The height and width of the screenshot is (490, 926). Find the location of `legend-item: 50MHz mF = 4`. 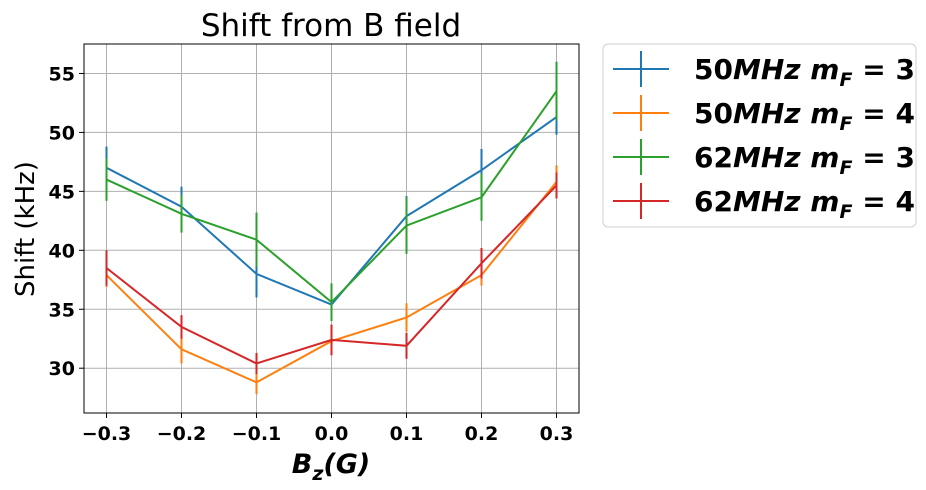

legend-item: 50MHz mF = 4 is located at coordinates (764, 115).